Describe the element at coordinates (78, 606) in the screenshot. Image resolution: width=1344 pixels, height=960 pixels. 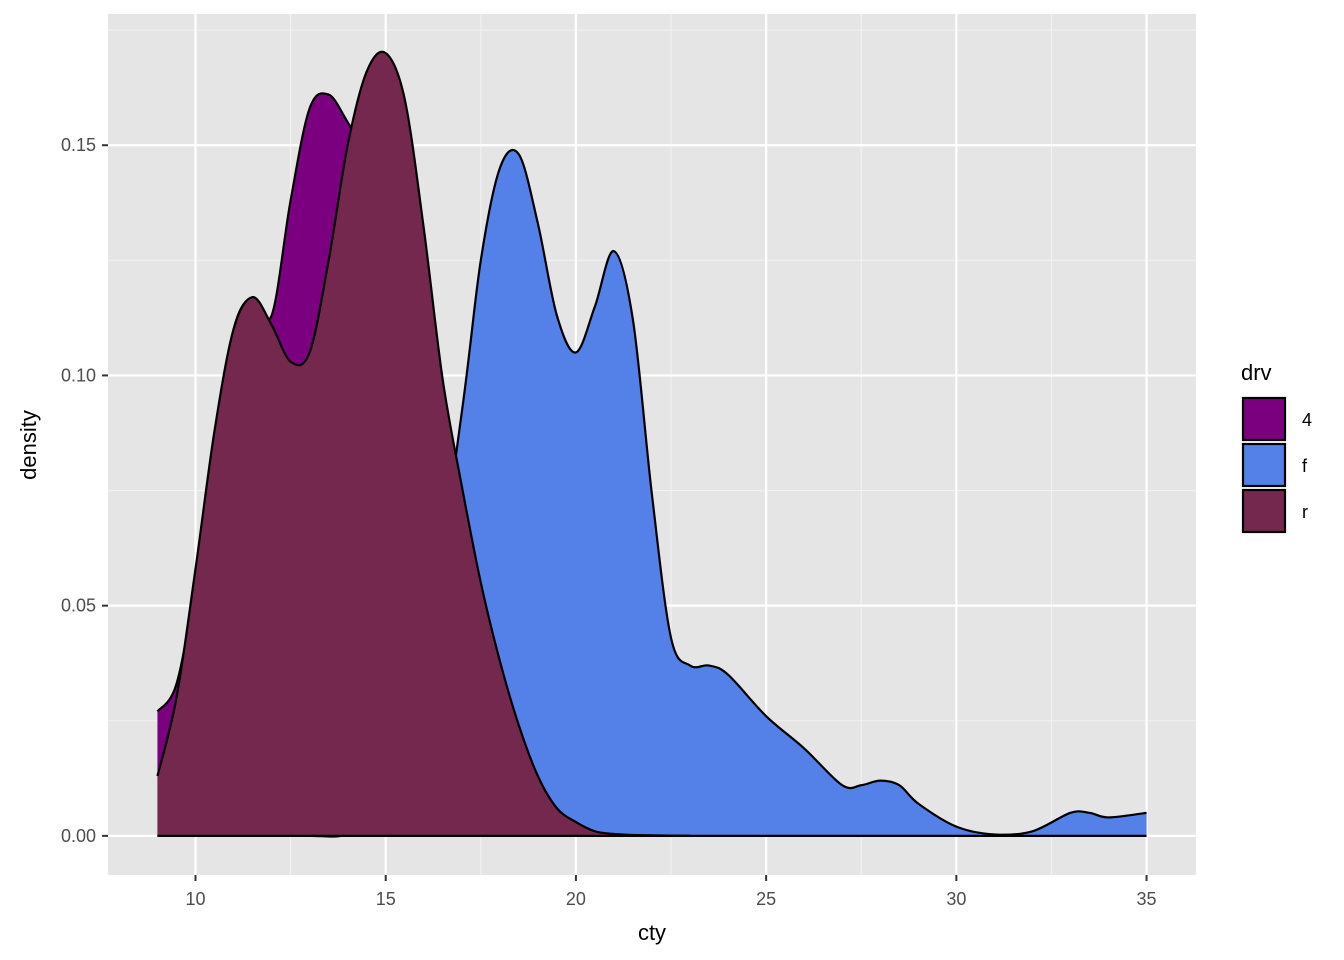
I see `y-tick-label: 0.05` at that location.